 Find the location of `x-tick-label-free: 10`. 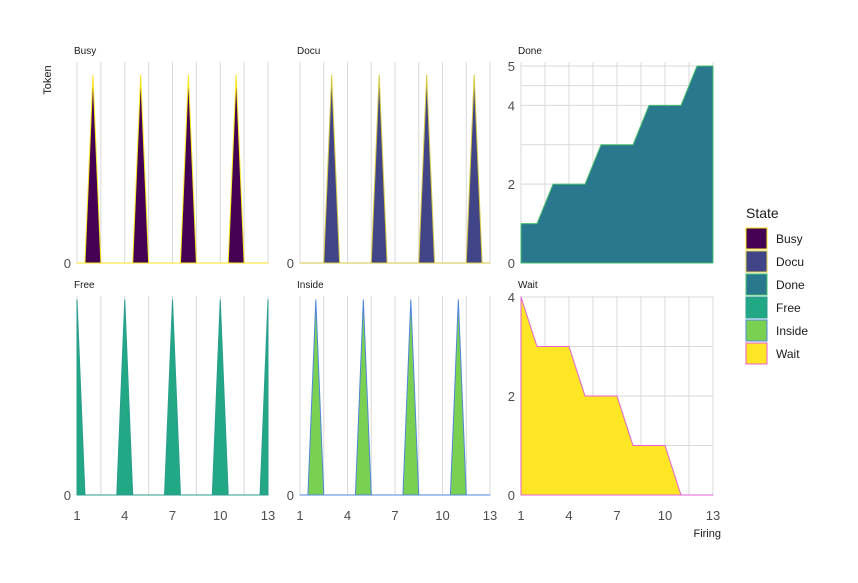

x-tick-label-free: 10 is located at coordinates (220, 515).